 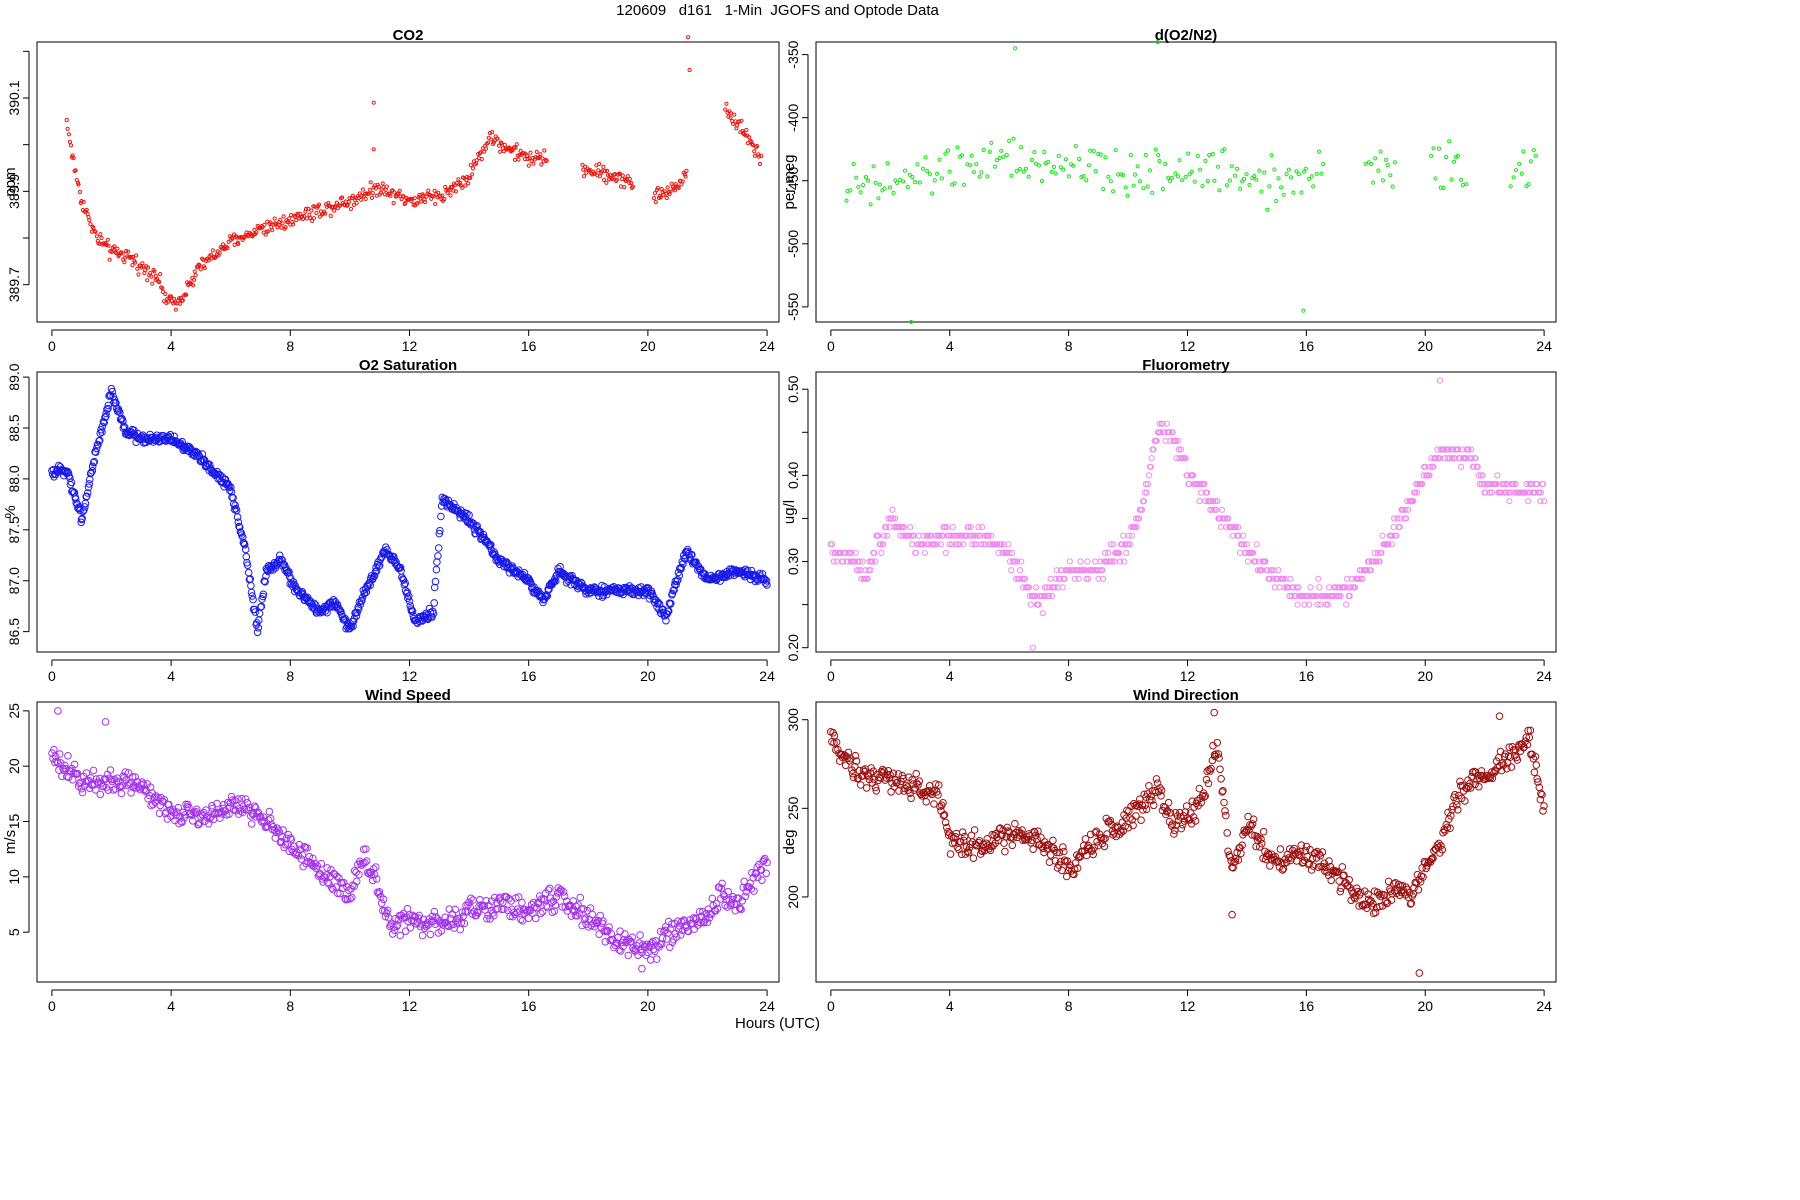 I want to click on y-tick-label: 88.5, so click(x=14, y=427).